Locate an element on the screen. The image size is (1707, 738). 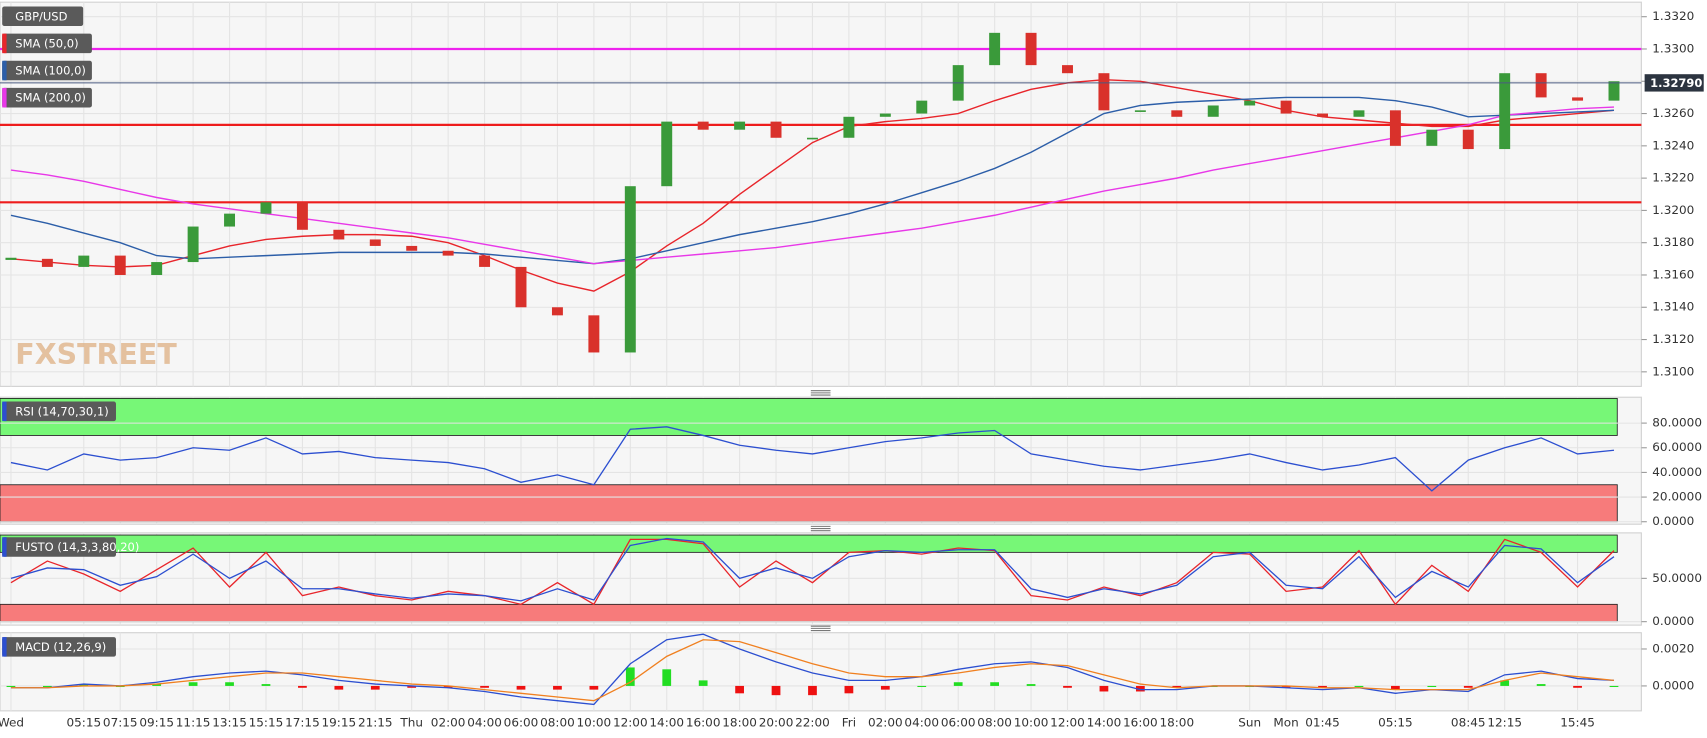
y-tick-label: 1.3260 is located at coordinates (1673, 113).